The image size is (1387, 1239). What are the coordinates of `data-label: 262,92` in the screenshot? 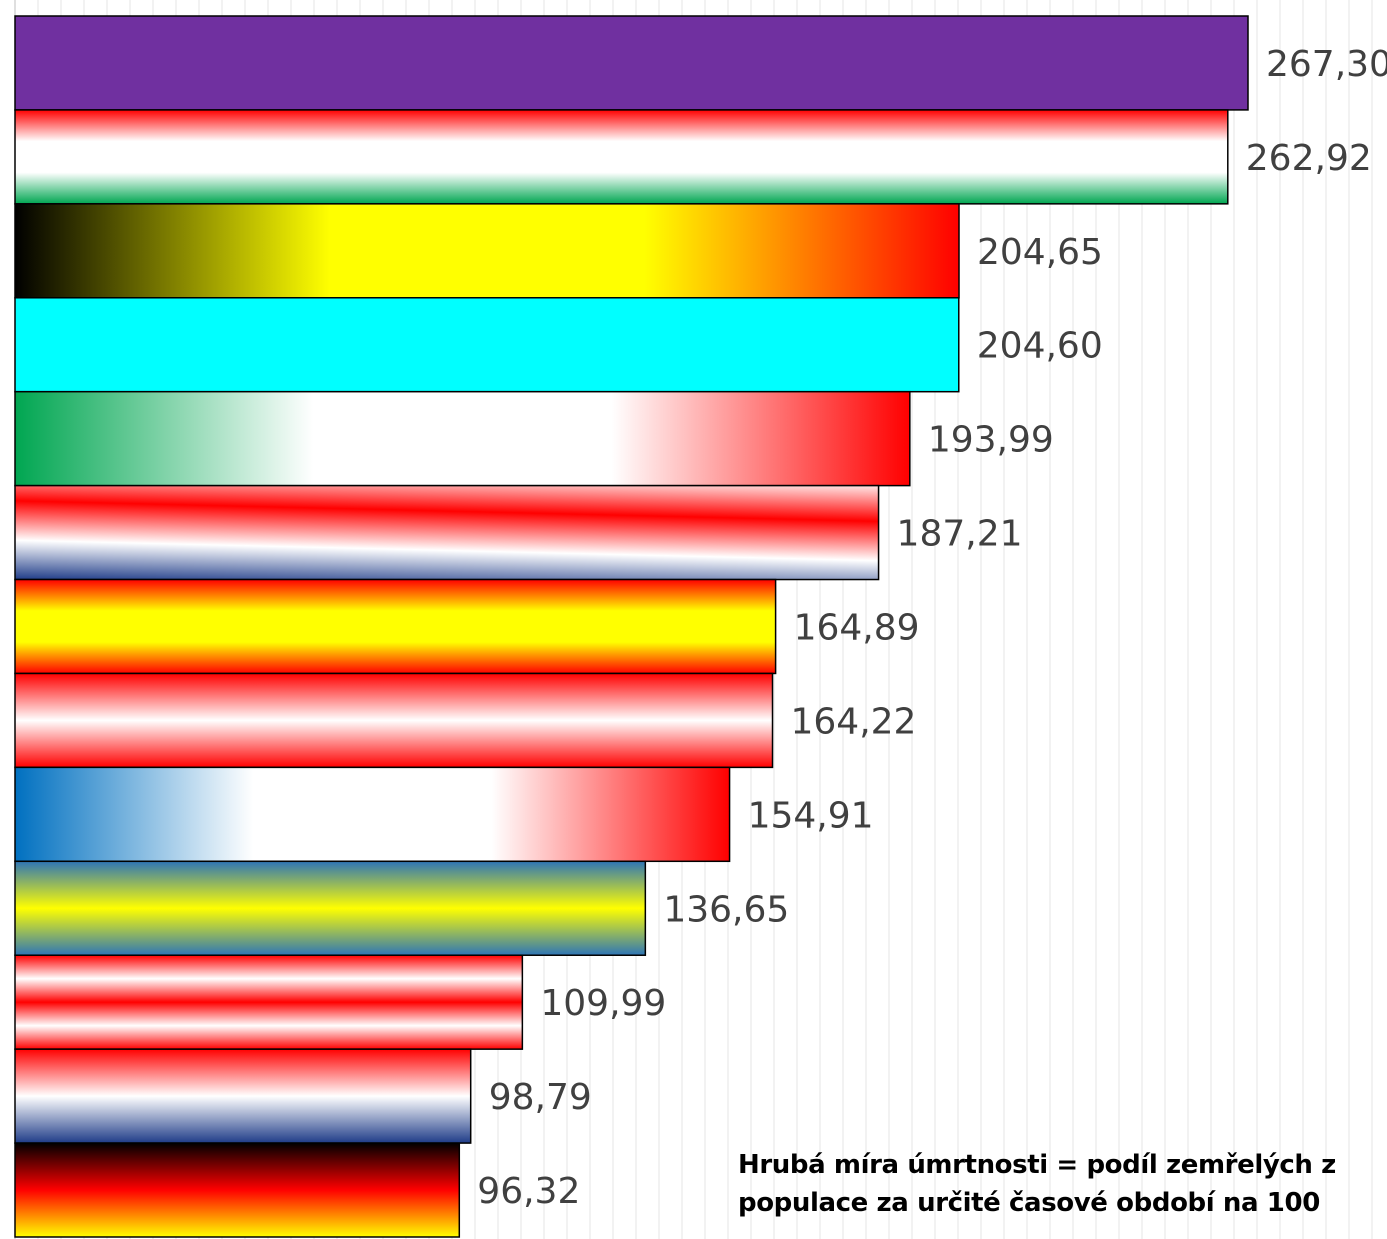 It's located at (1309, 158).